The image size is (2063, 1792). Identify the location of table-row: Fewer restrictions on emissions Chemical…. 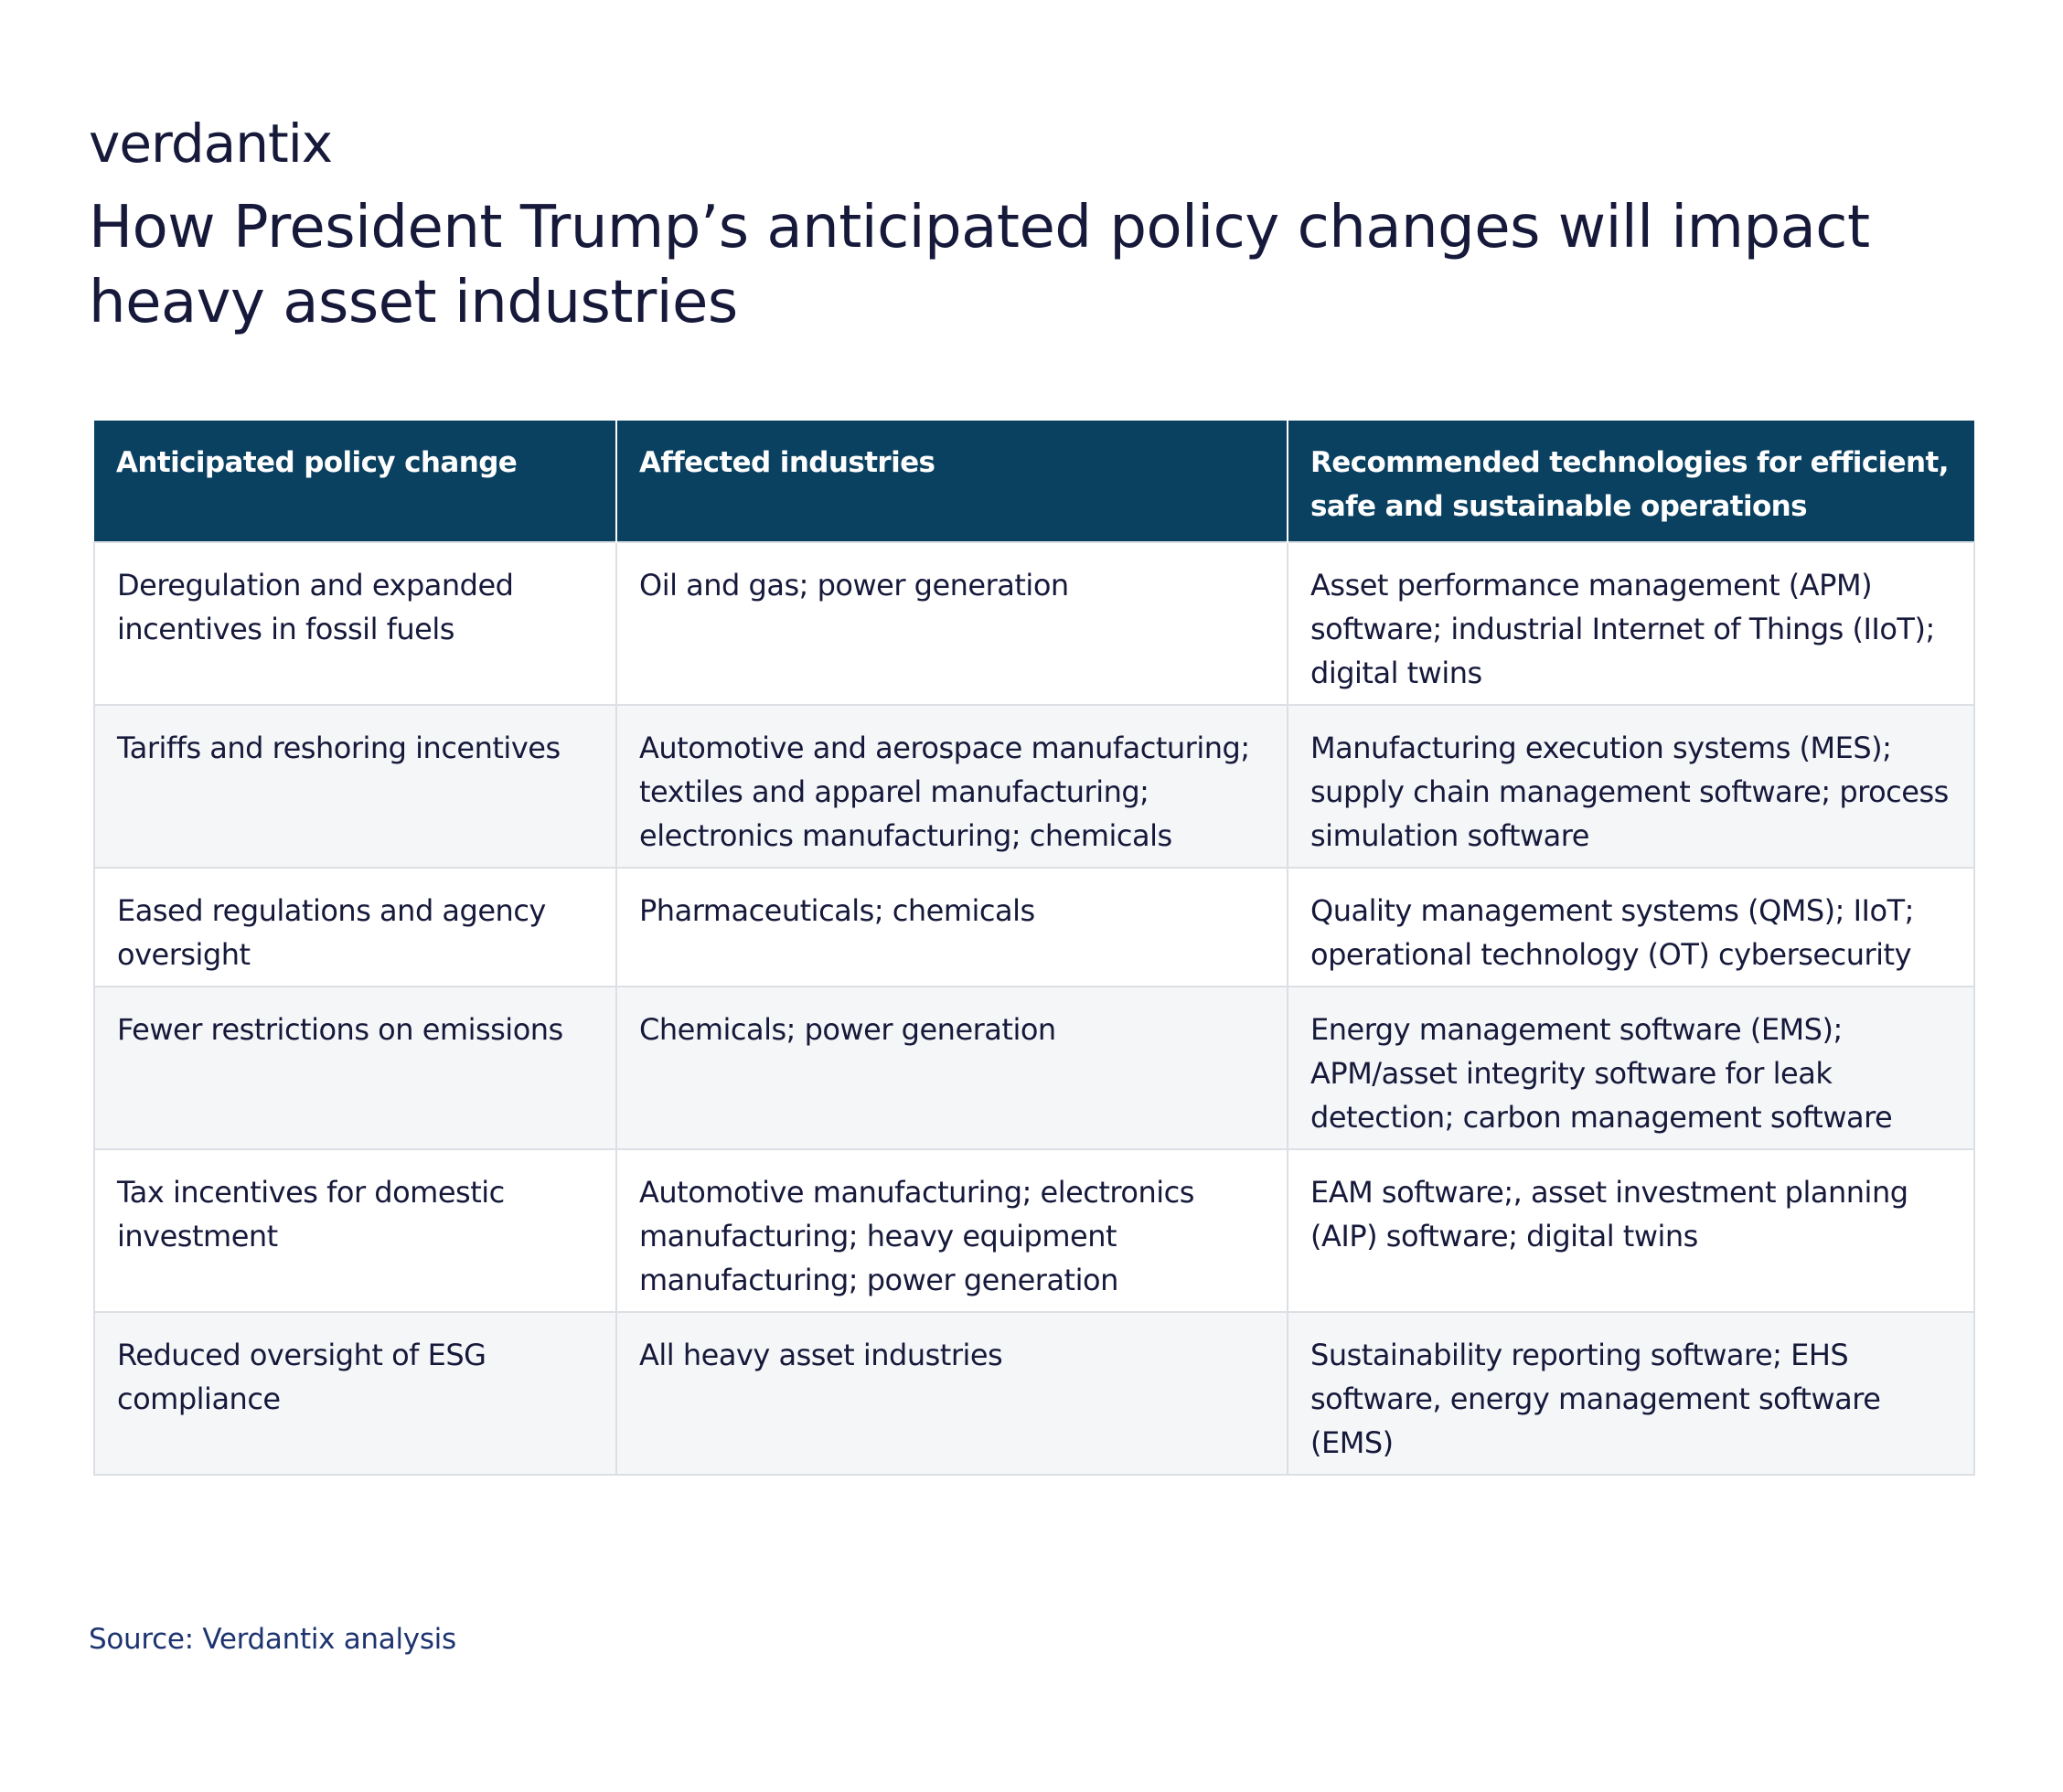
(1034, 1068).